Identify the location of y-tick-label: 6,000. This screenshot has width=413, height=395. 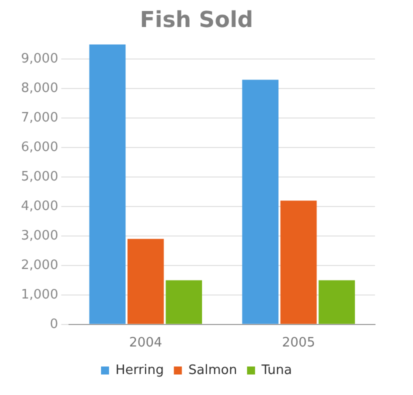
(39, 147).